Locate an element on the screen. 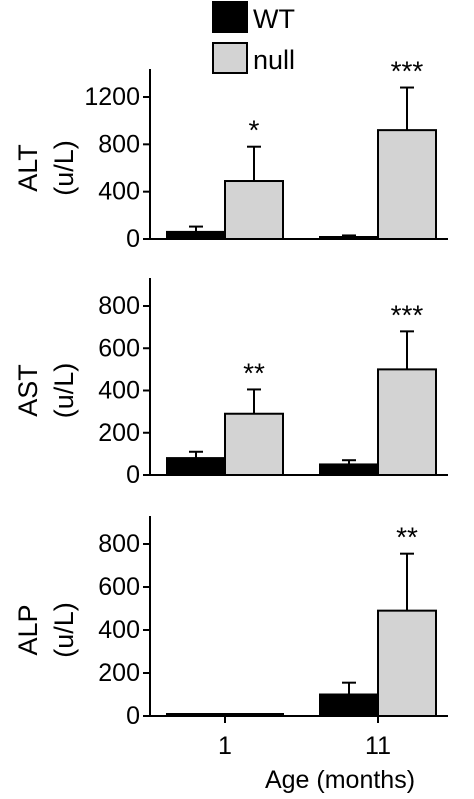 The width and height of the screenshot is (474, 799). significance-alt-1: * is located at coordinates (254, 130).